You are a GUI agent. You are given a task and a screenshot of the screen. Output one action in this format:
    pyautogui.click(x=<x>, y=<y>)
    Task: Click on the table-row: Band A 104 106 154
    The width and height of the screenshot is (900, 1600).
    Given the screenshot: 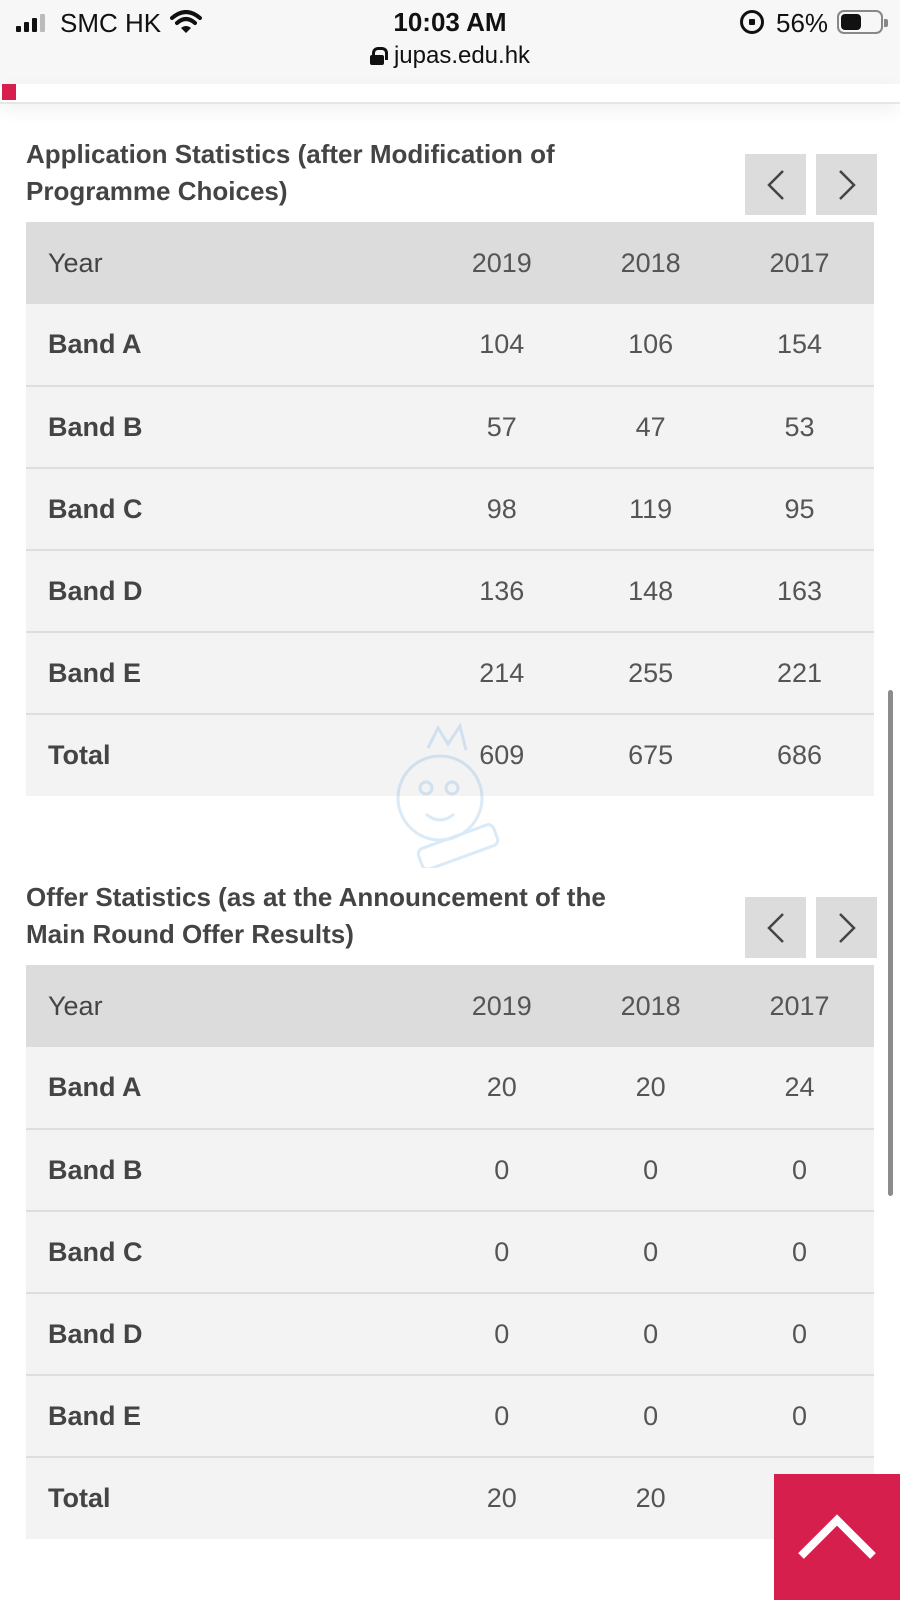 What is the action you would take?
    pyautogui.click(x=450, y=345)
    